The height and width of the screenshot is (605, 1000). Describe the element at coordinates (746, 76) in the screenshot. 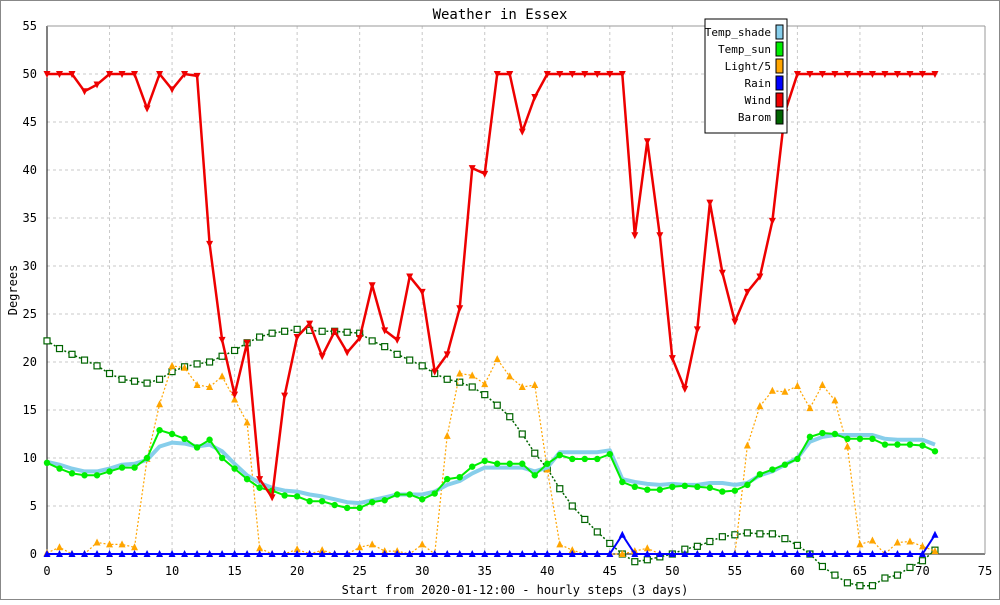

I see `legend-box` at that location.